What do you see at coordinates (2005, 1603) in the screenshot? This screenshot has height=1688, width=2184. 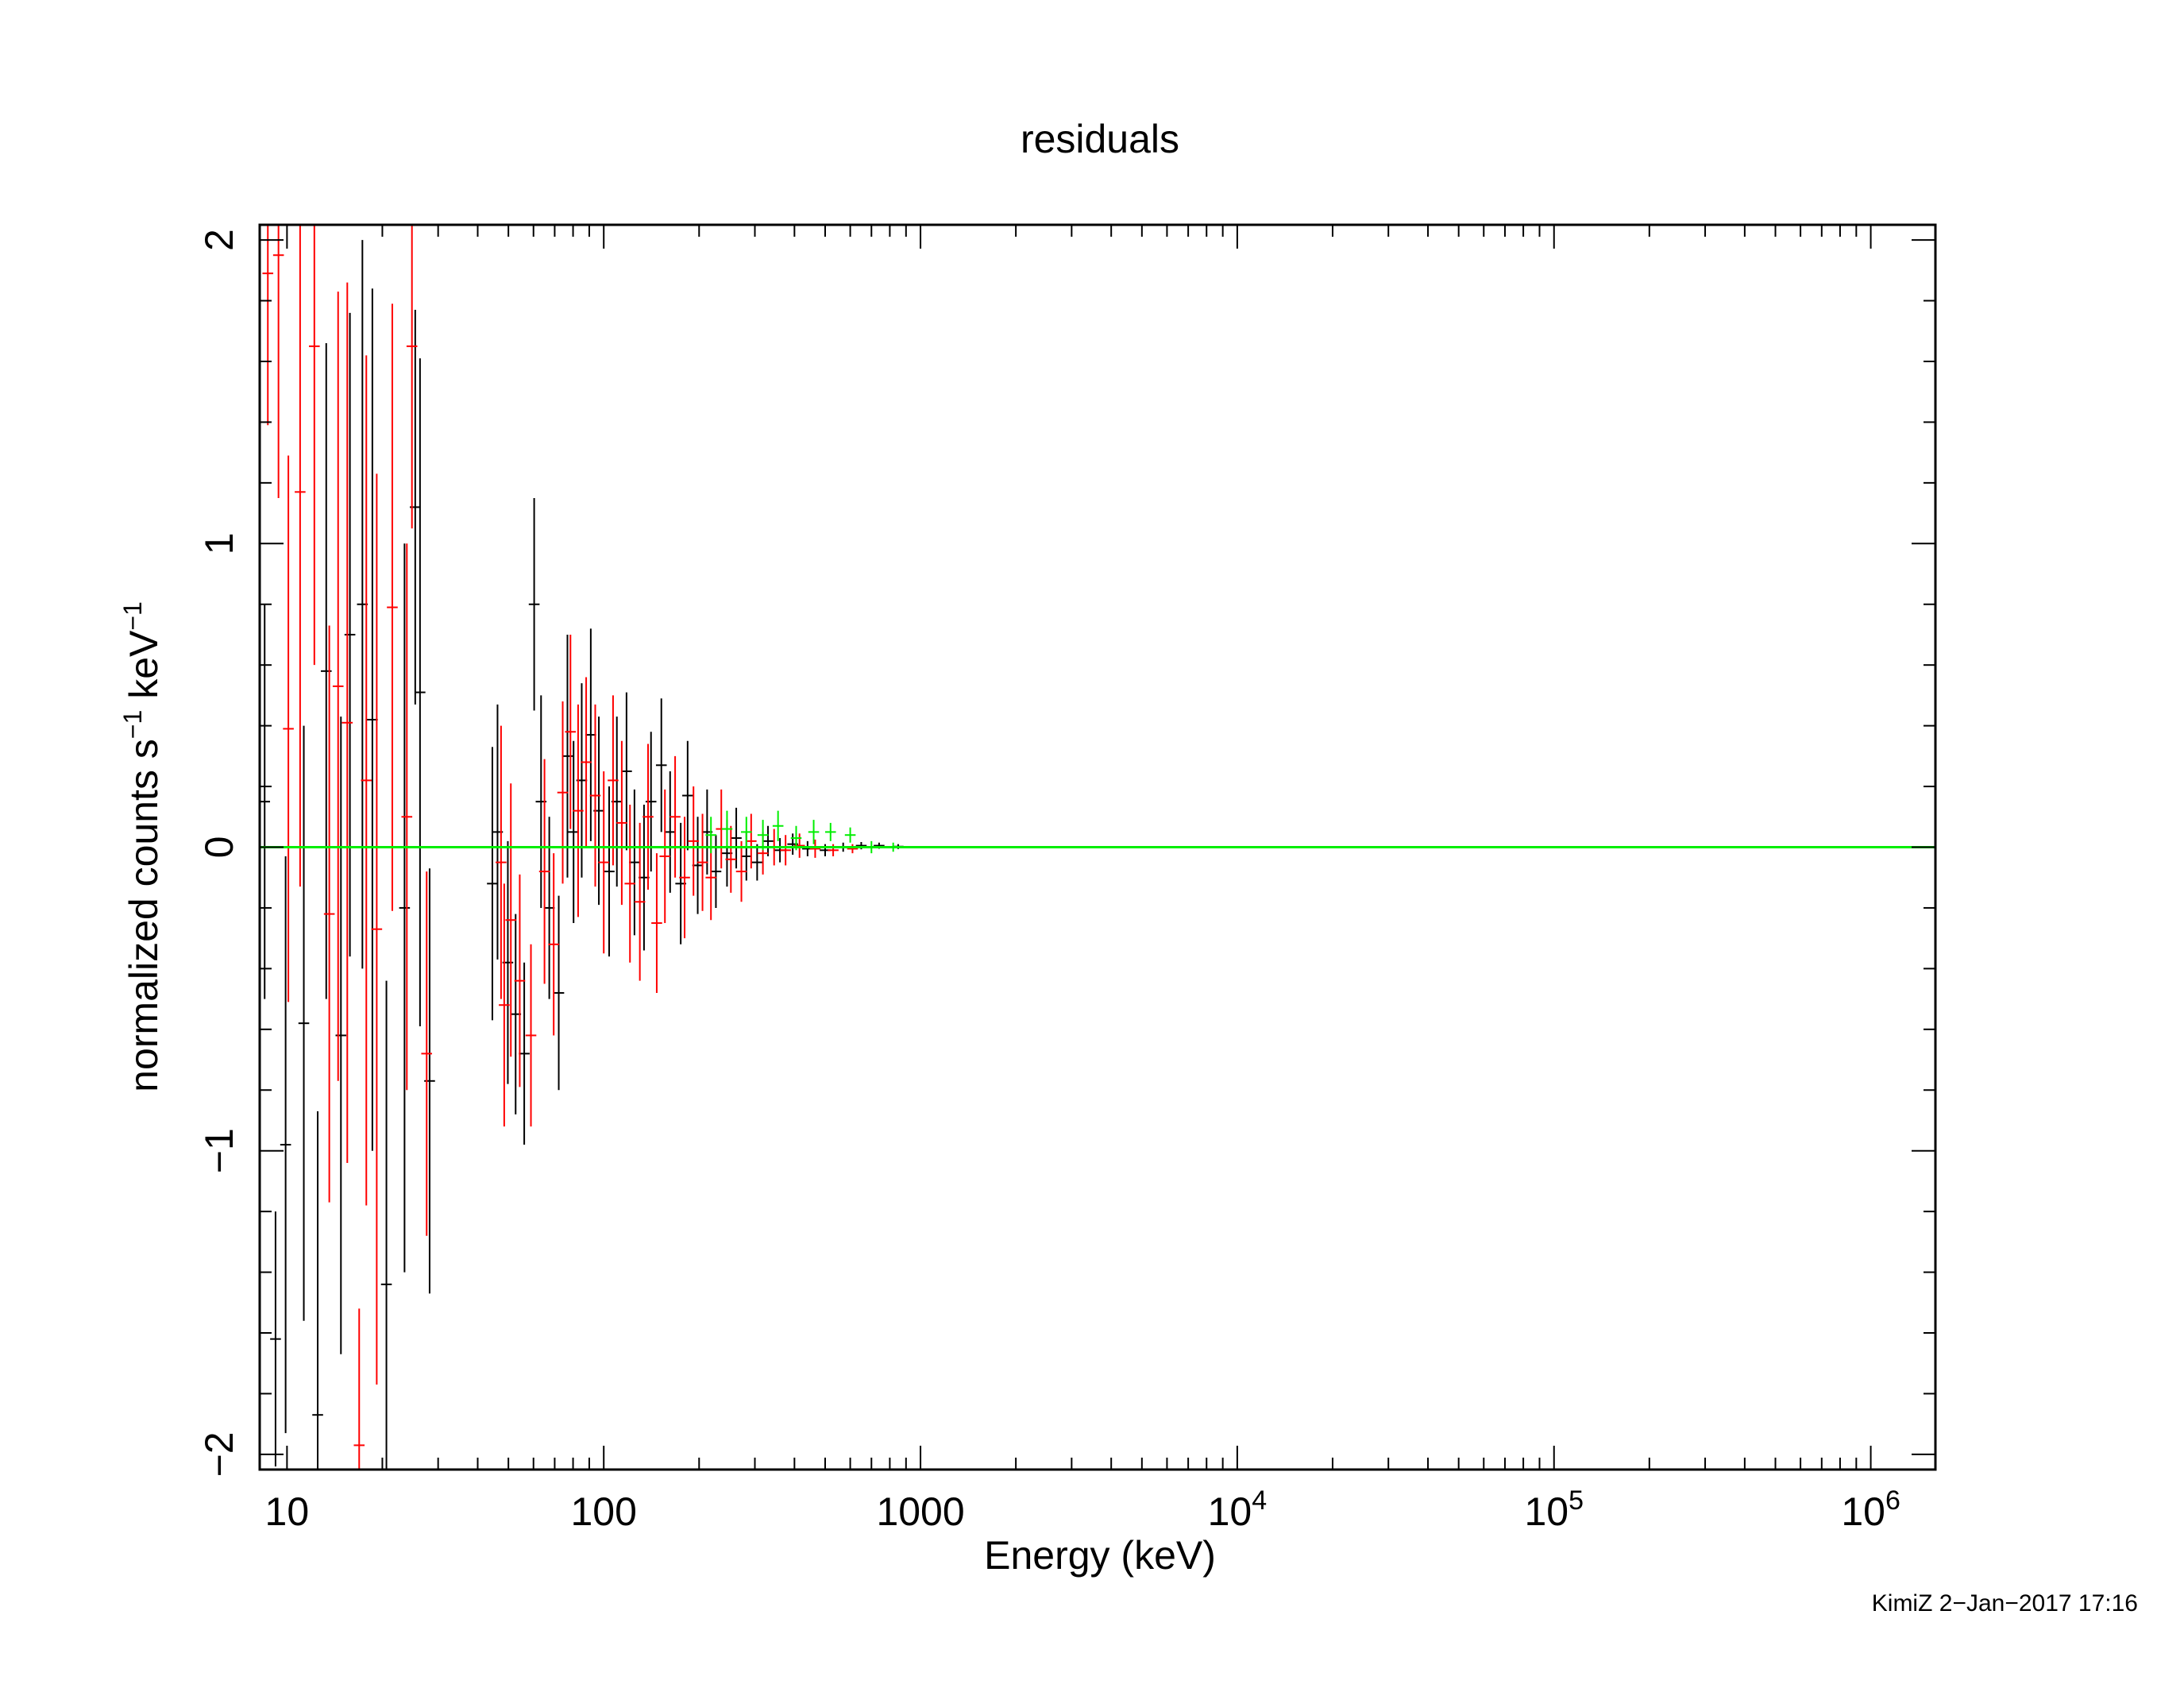 I see `footer-stamp: KimiZ 2−Jan−2017 17:16` at bounding box center [2005, 1603].